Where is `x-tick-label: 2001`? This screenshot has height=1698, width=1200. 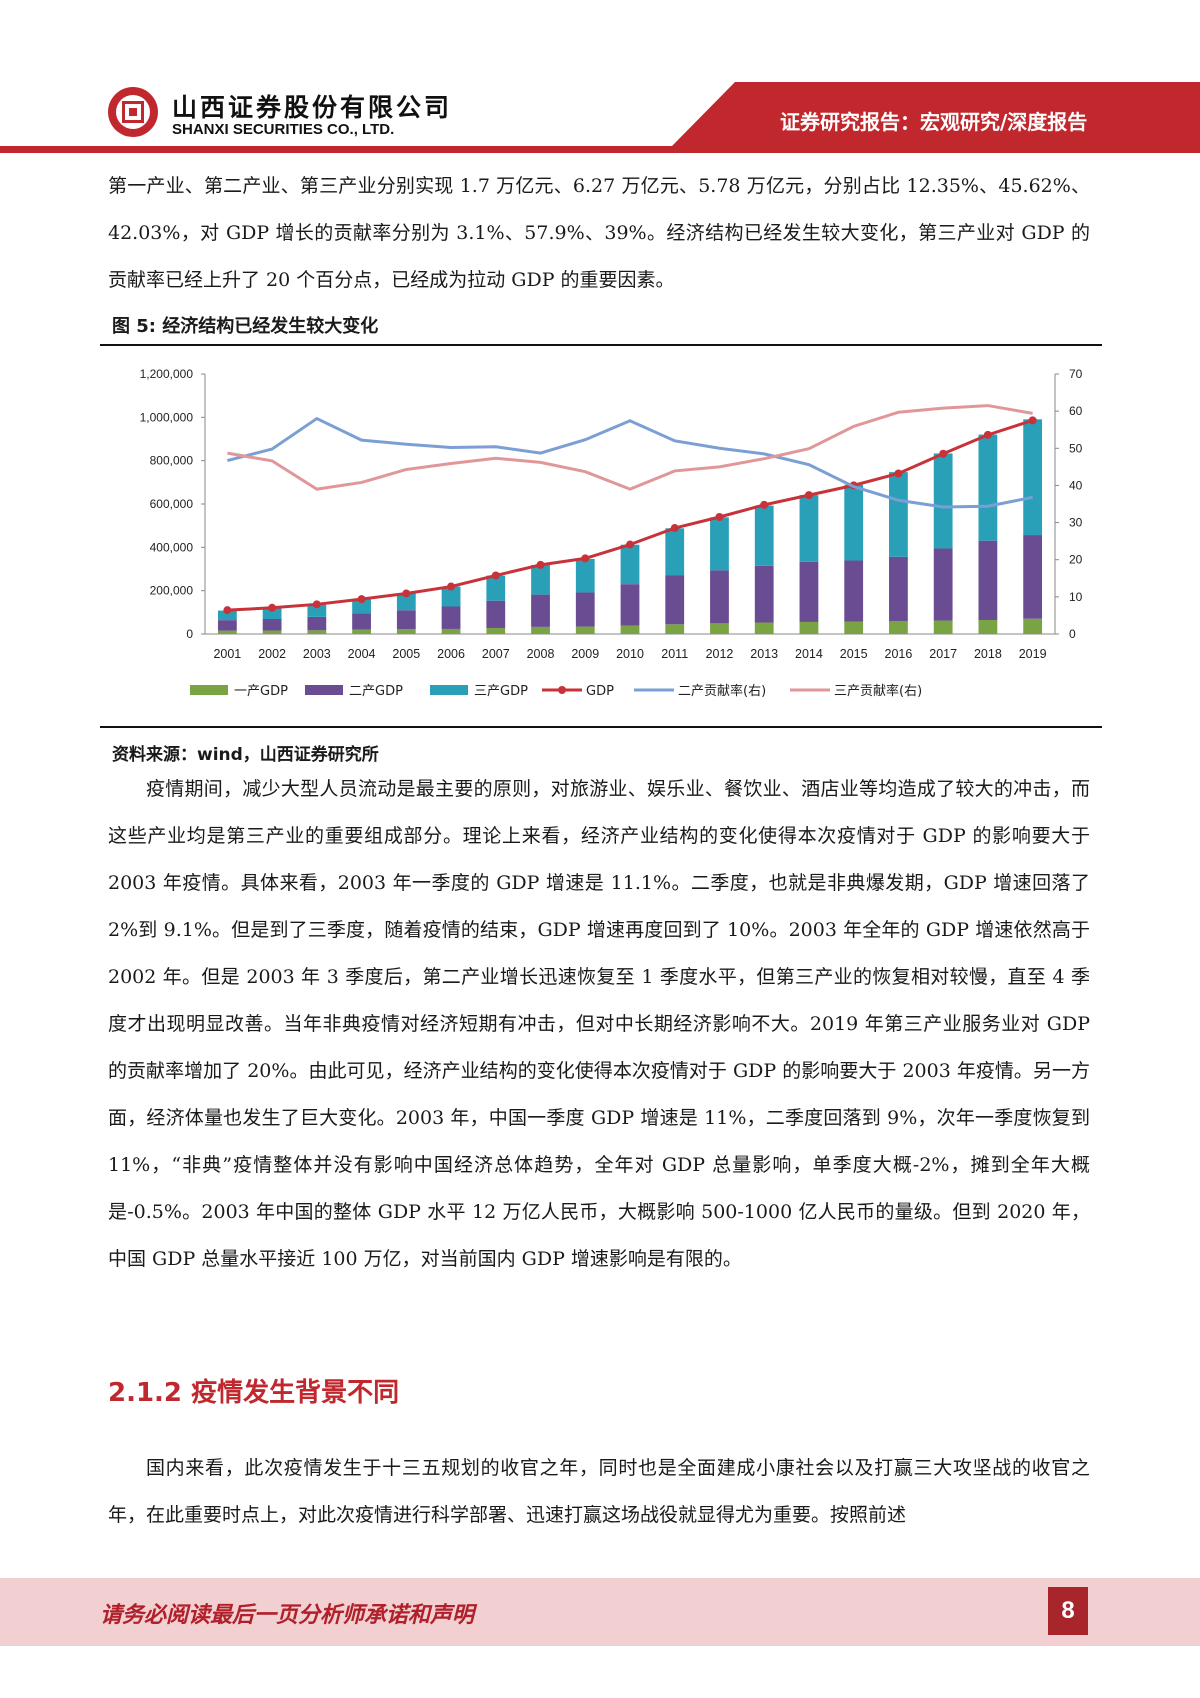
x-tick-label: 2001 is located at coordinates (227, 654).